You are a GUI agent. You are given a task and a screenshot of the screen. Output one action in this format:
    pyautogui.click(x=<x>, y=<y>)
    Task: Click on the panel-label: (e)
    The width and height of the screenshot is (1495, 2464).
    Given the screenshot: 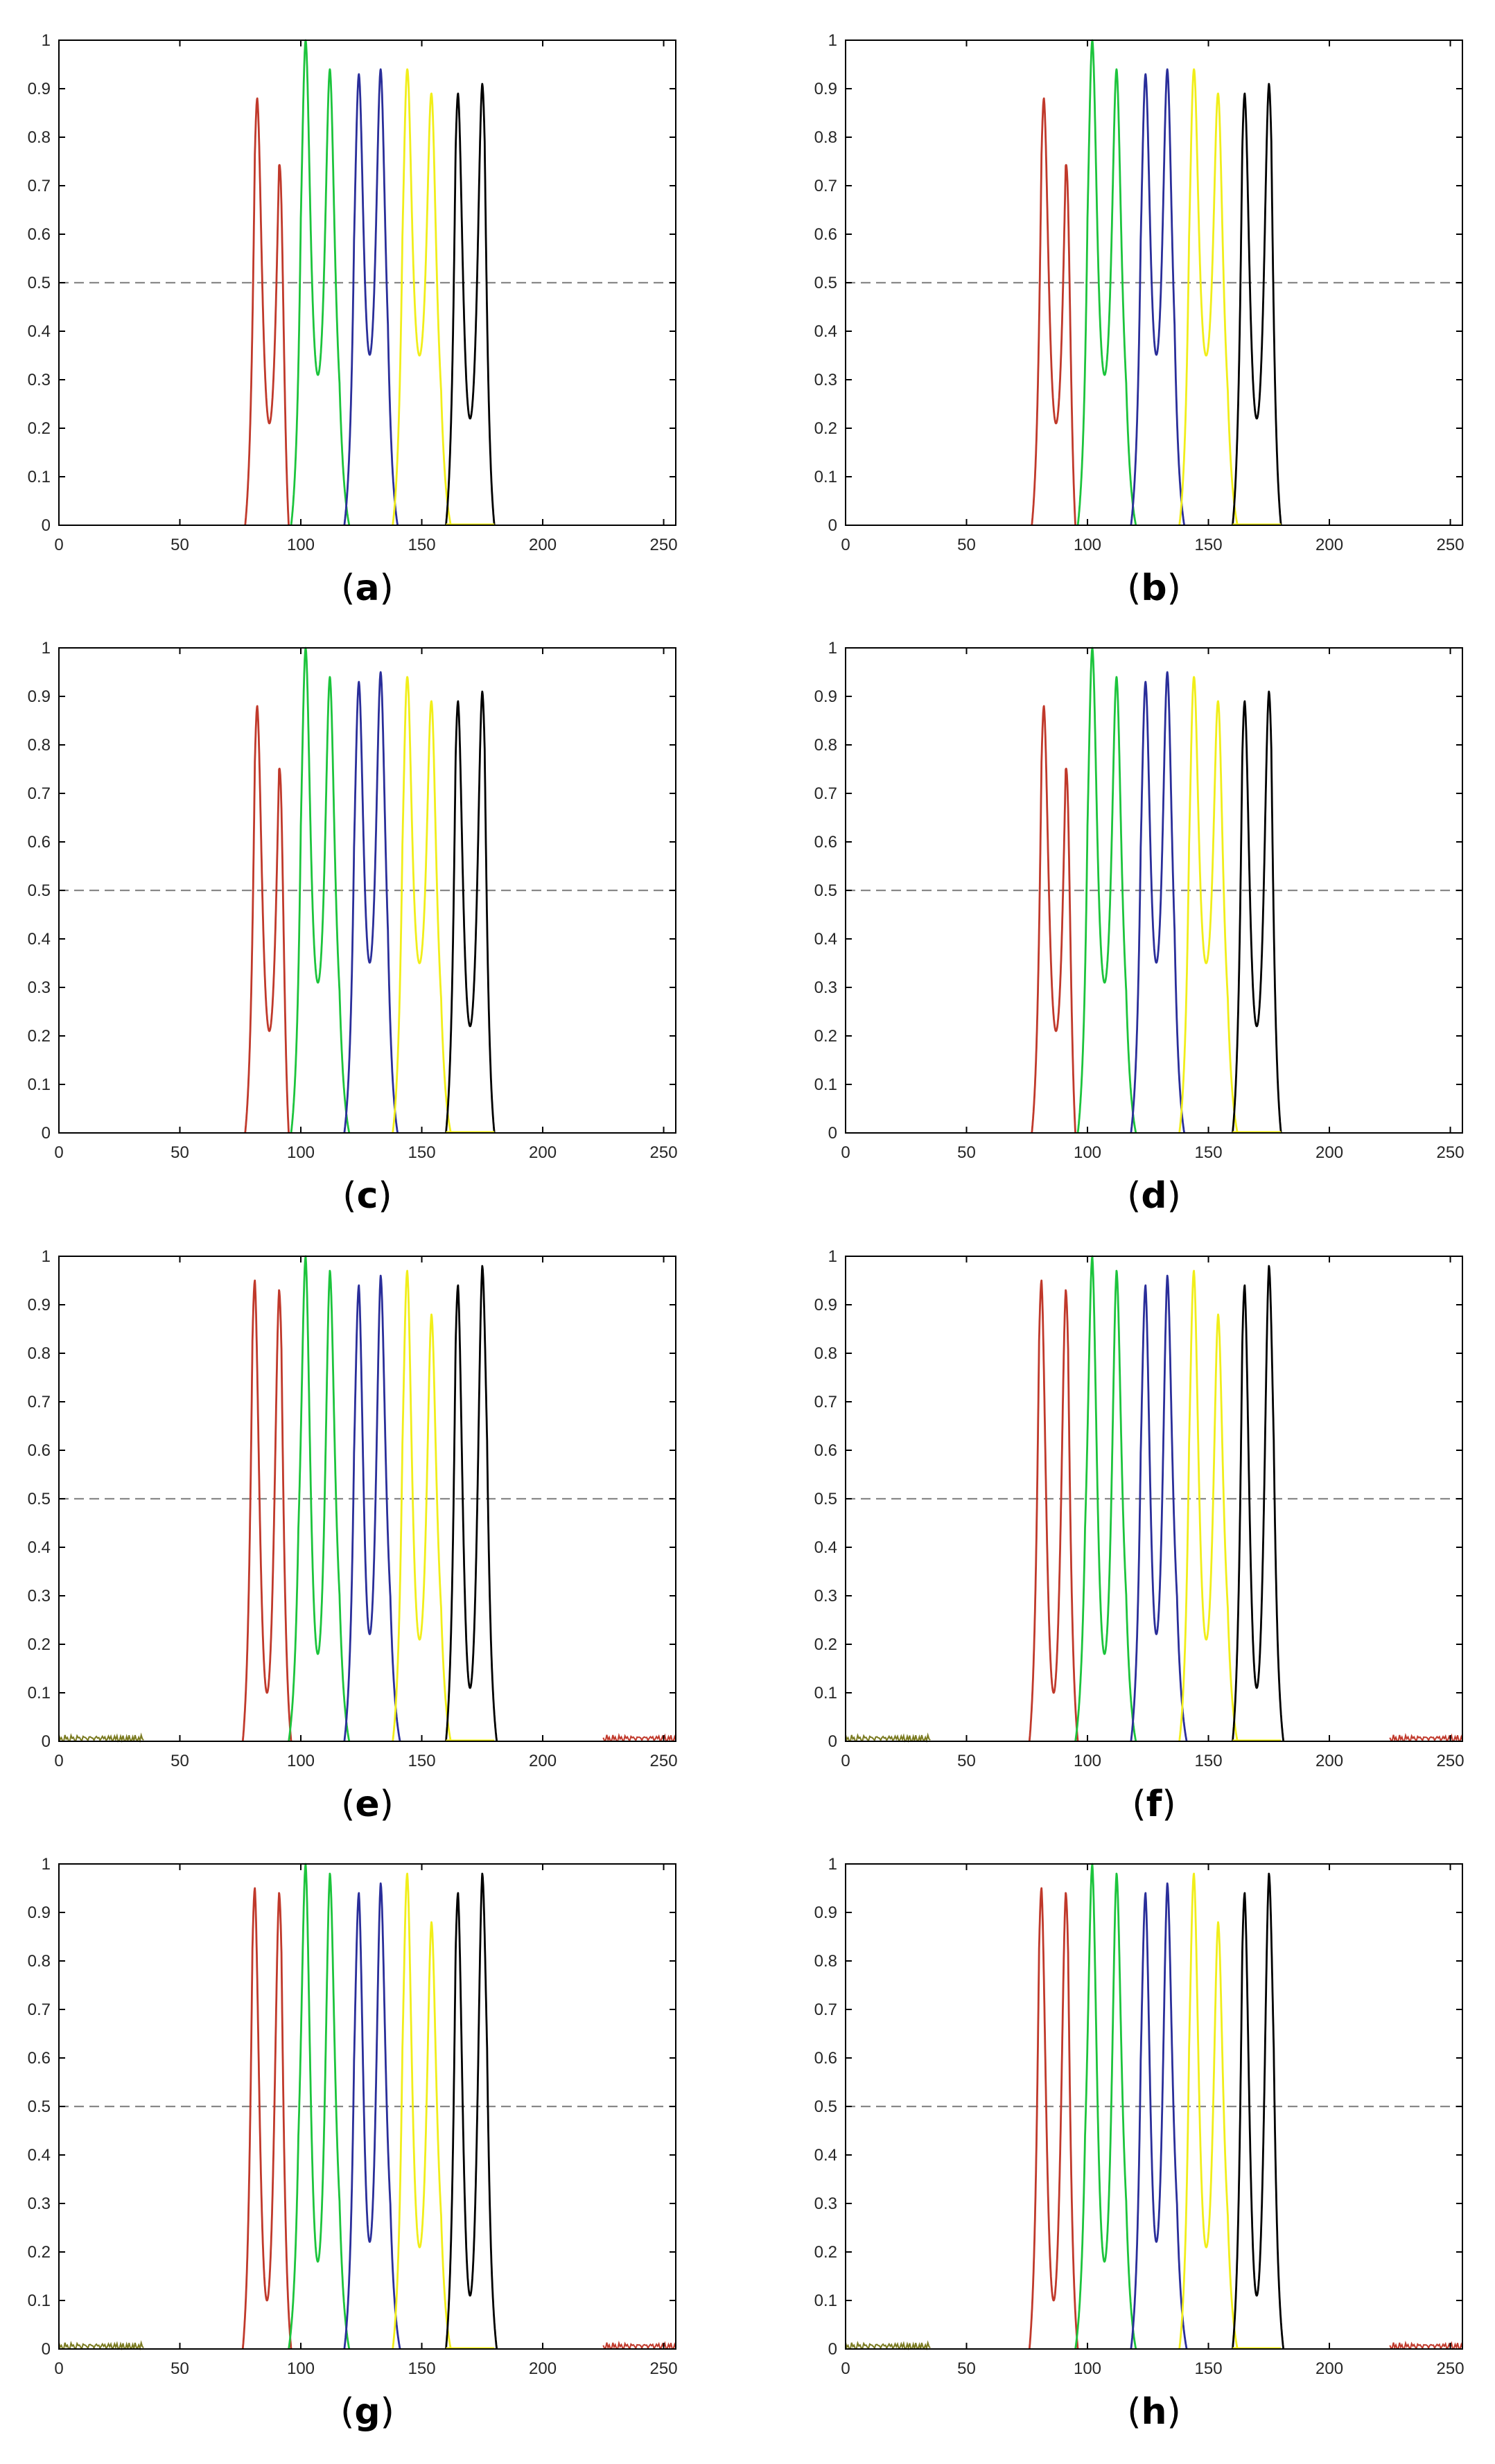 What is the action you would take?
    pyautogui.click(x=367, y=1804)
    